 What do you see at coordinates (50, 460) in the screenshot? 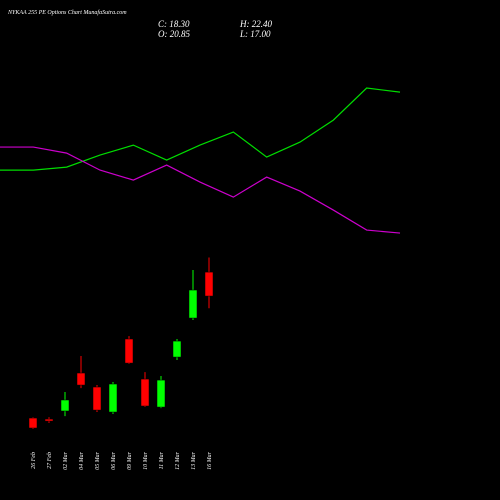
I see `x-tick-label: 27 Feb` at bounding box center [50, 460].